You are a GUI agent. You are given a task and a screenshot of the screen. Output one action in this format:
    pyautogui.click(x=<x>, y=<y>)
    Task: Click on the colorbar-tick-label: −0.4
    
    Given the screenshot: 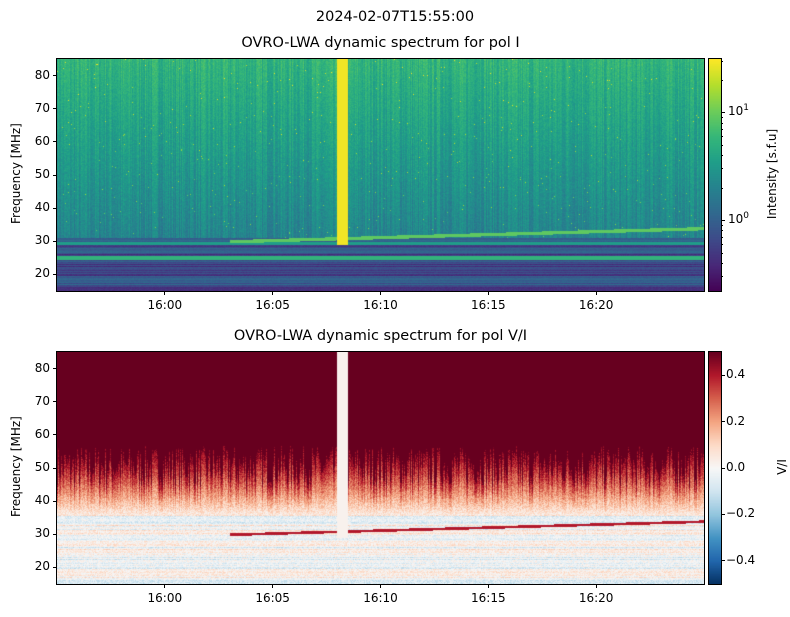 What is the action you would take?
    pyautogui.click(x=741, y=559)
    